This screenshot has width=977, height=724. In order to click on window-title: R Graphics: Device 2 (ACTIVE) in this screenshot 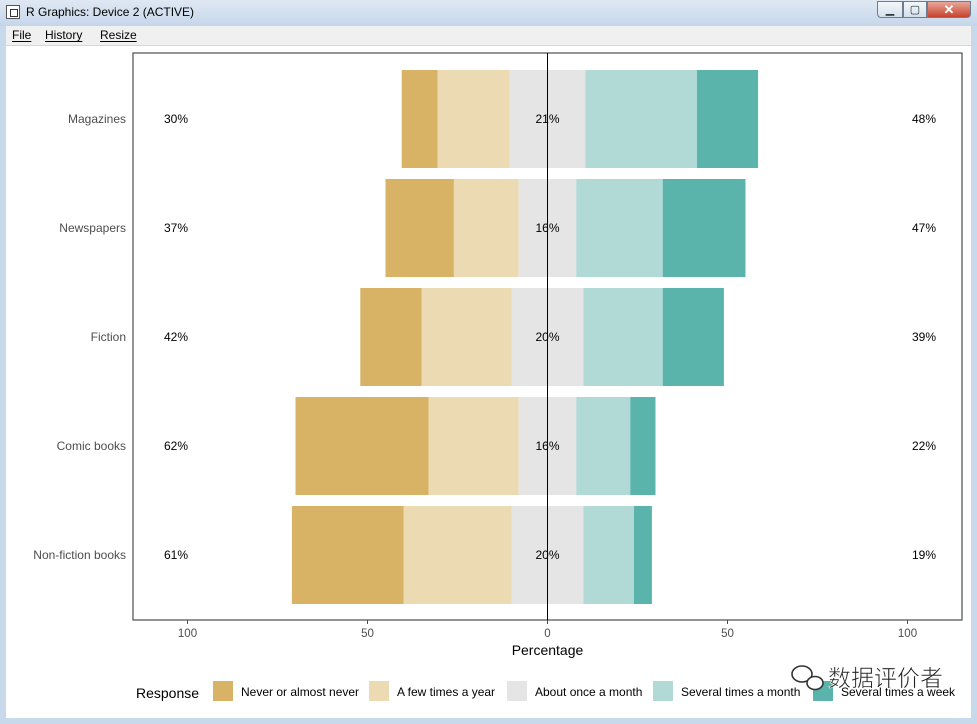, I will do `click(110, 12)`.